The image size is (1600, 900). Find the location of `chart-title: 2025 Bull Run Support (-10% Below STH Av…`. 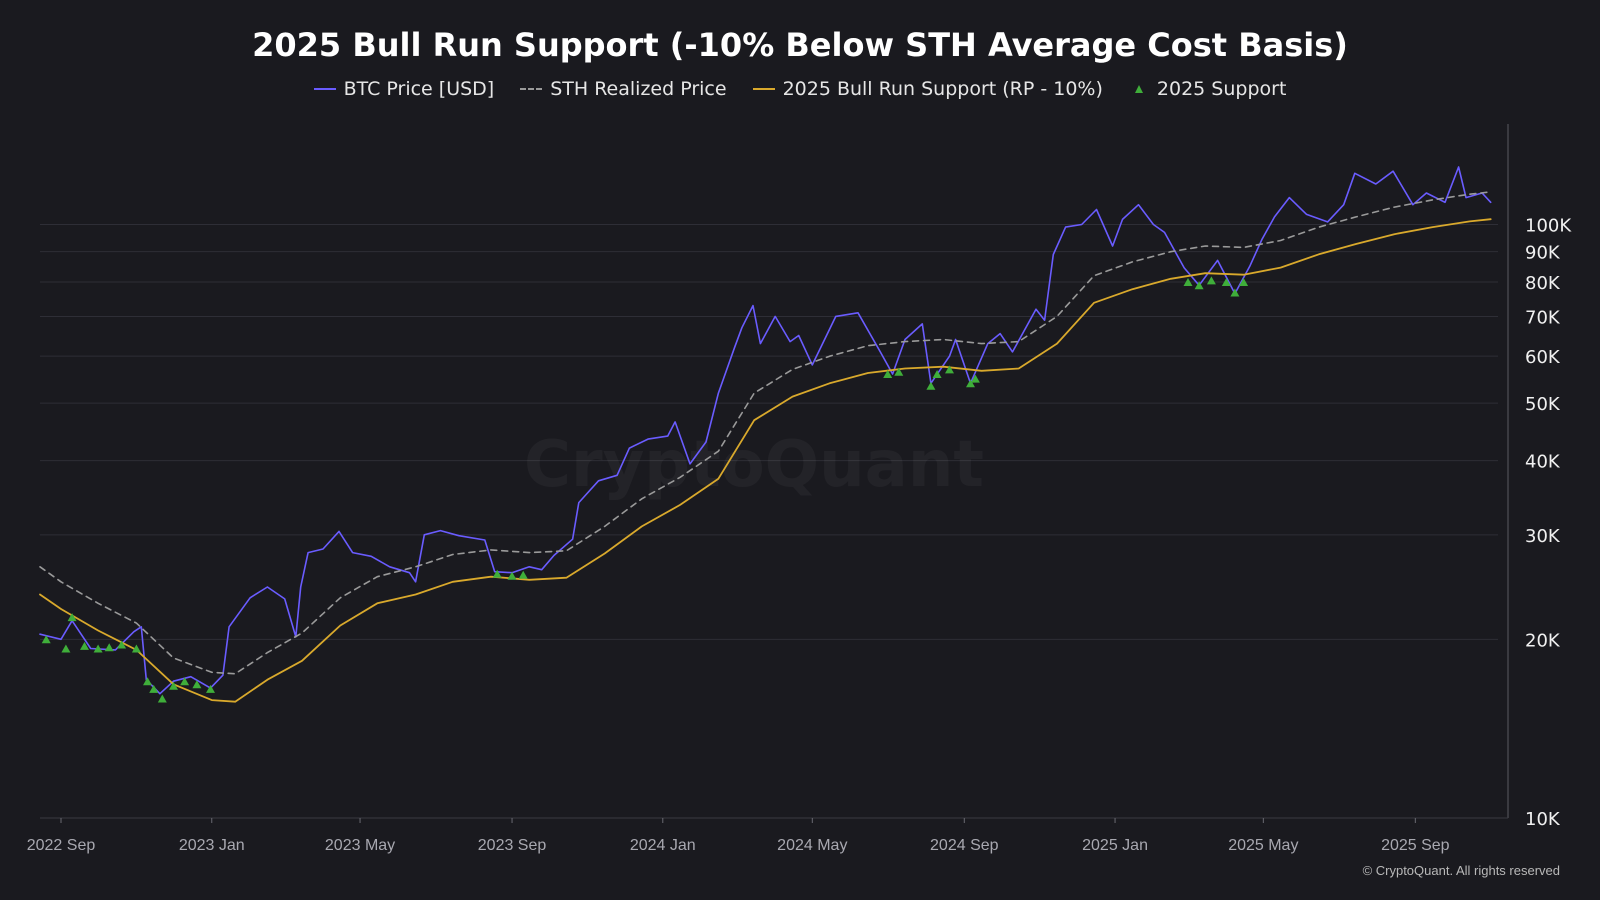

chart-title: 2025 Bull Run Support (-10% Below STH Av… is located at coordinates (800, 45).